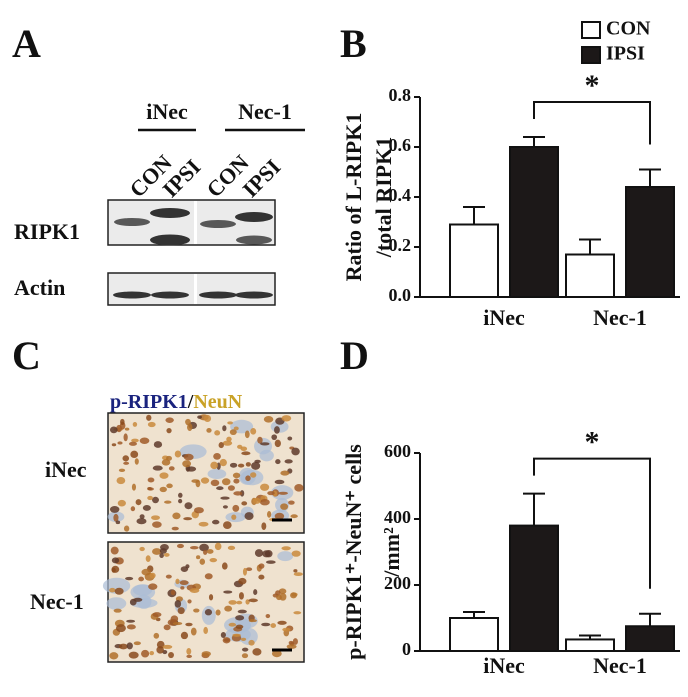 The height and width of the screenshot is (697, 688). I want to click on panel-letter: B, so click(353, 43).